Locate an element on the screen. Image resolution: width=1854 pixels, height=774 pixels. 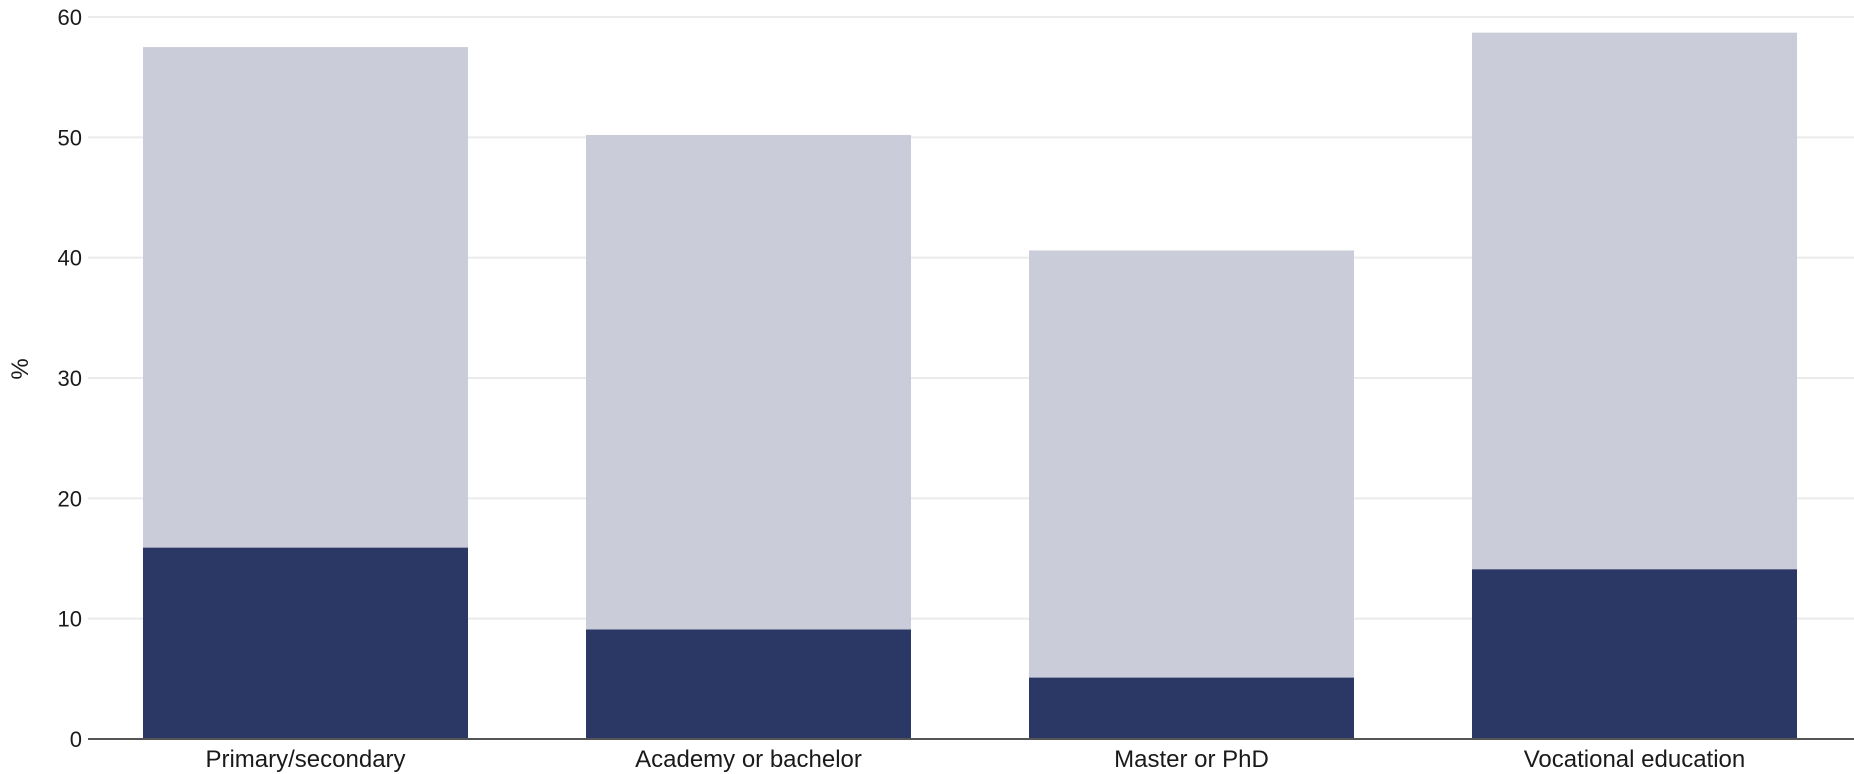
y-tick-label: 60 is located at coordinates (70, 17).